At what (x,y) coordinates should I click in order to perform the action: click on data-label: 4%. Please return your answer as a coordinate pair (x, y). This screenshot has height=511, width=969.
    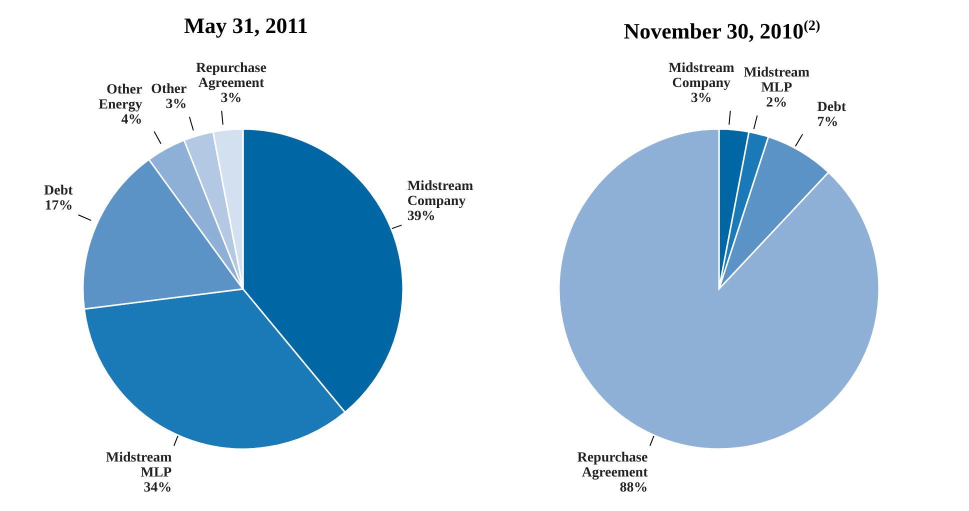
    Looking at the image, I should click on (131, 120).